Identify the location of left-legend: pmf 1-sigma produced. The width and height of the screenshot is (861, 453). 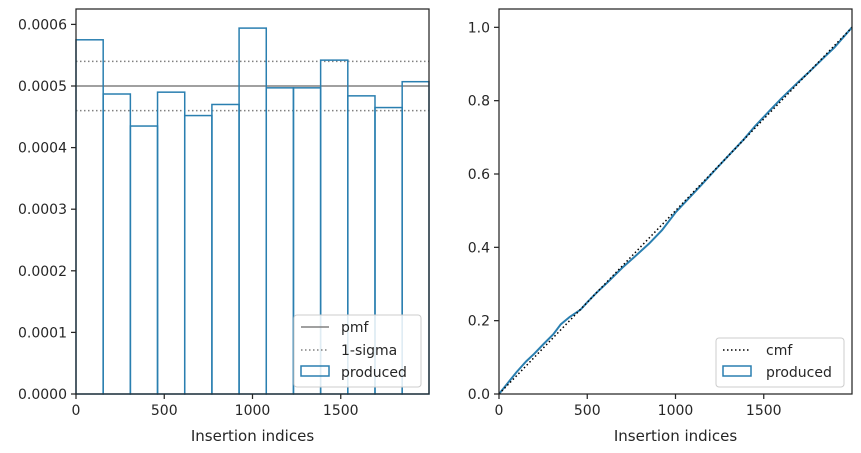
(357, 351).